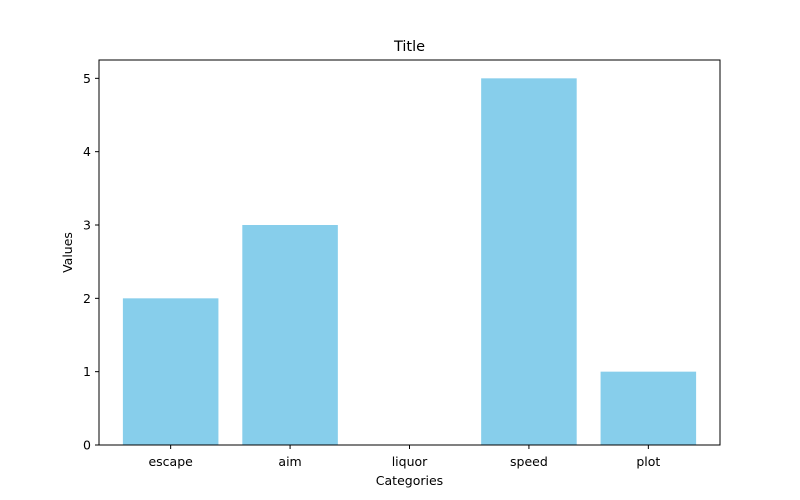  I want to click on bar-escape, so click(170, 371).